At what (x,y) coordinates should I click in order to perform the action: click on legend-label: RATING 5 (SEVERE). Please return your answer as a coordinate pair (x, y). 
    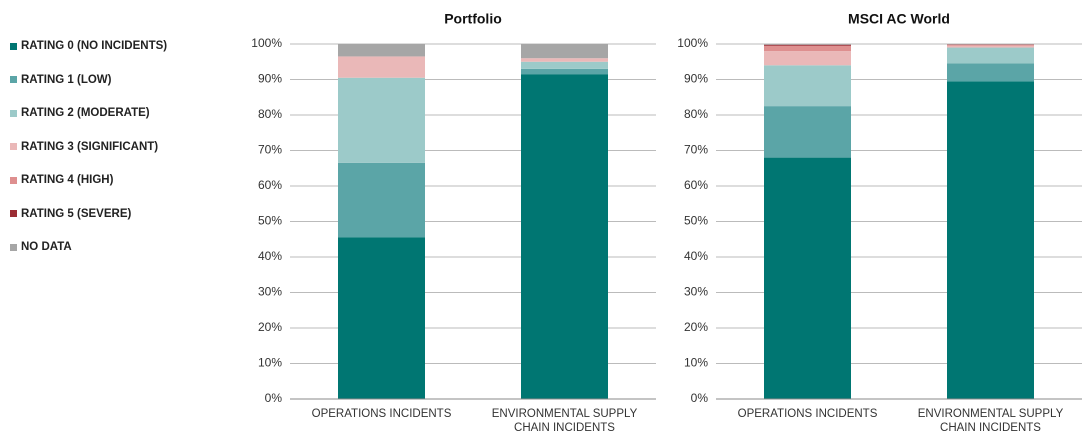
    Looking at the image, I should click on (76, 213).